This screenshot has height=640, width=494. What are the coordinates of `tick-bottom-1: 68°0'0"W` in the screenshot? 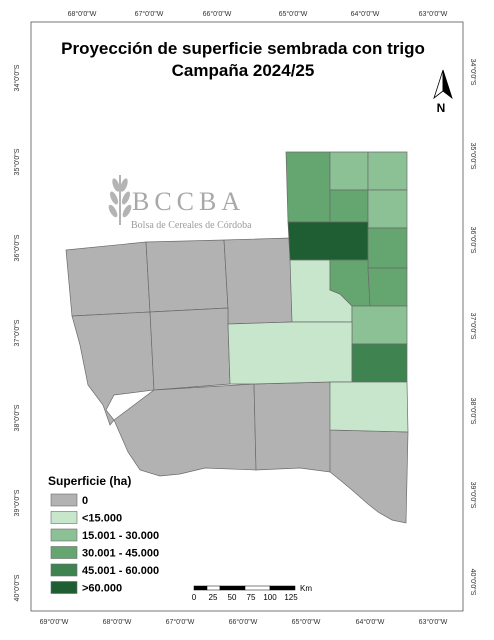 It's located at (117, 622).